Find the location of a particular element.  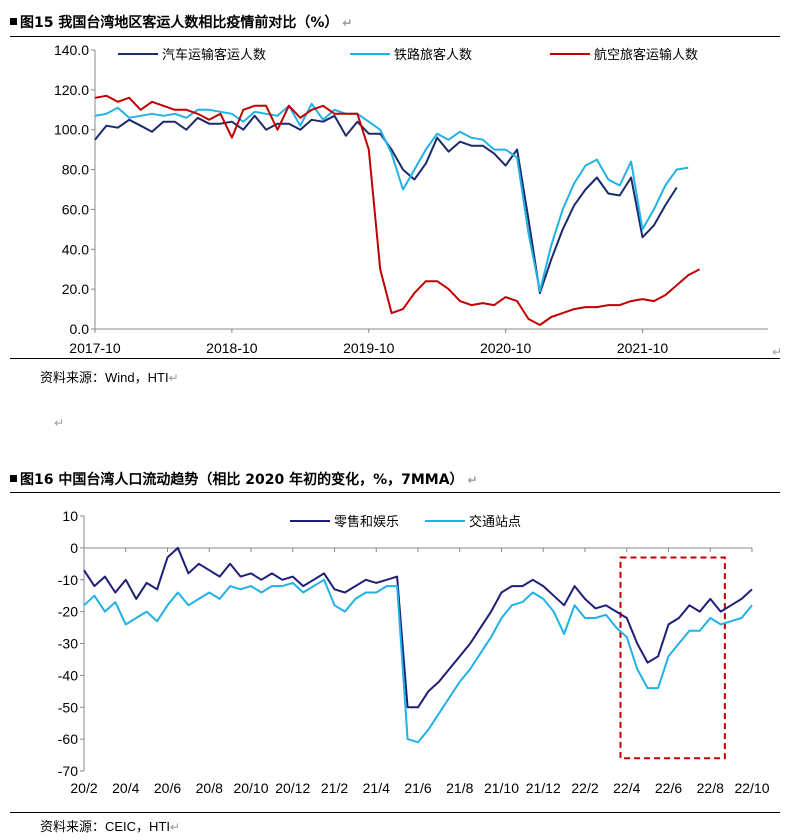

fig16-x-tick-label: 20/4 is located at coordinates (125, 788).